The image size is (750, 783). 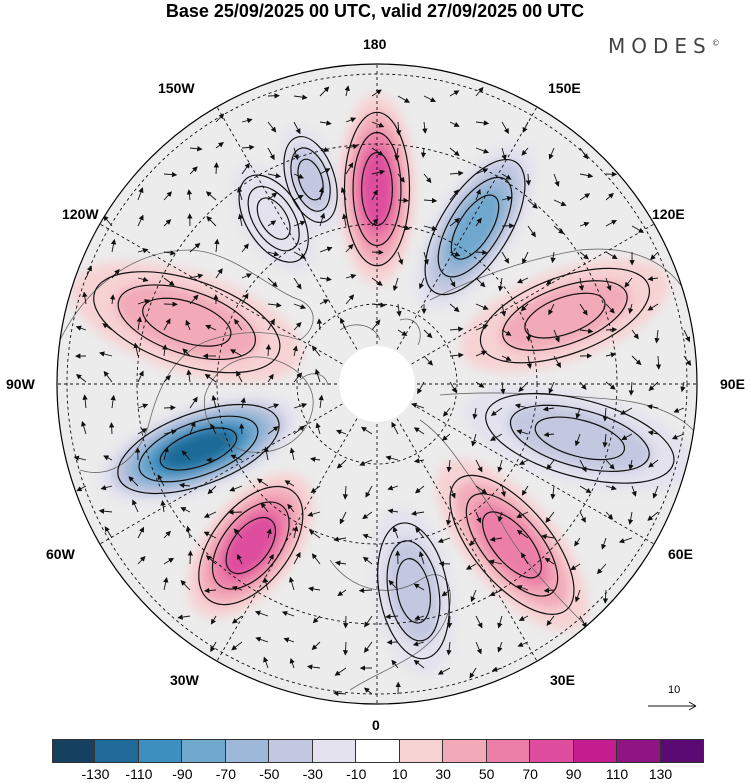 What do you see at coordinates (20, 384) in the screenshot?
I see `lon-label-90w: 90W` at bounding box center [20, 384].